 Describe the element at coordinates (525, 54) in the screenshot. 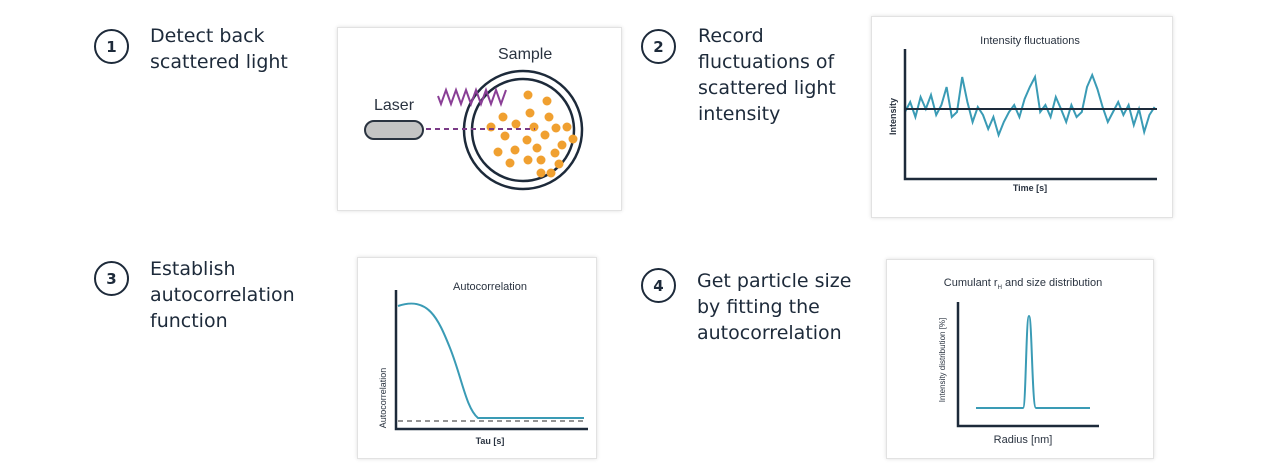

I see `sample-label: Sample` at that location.